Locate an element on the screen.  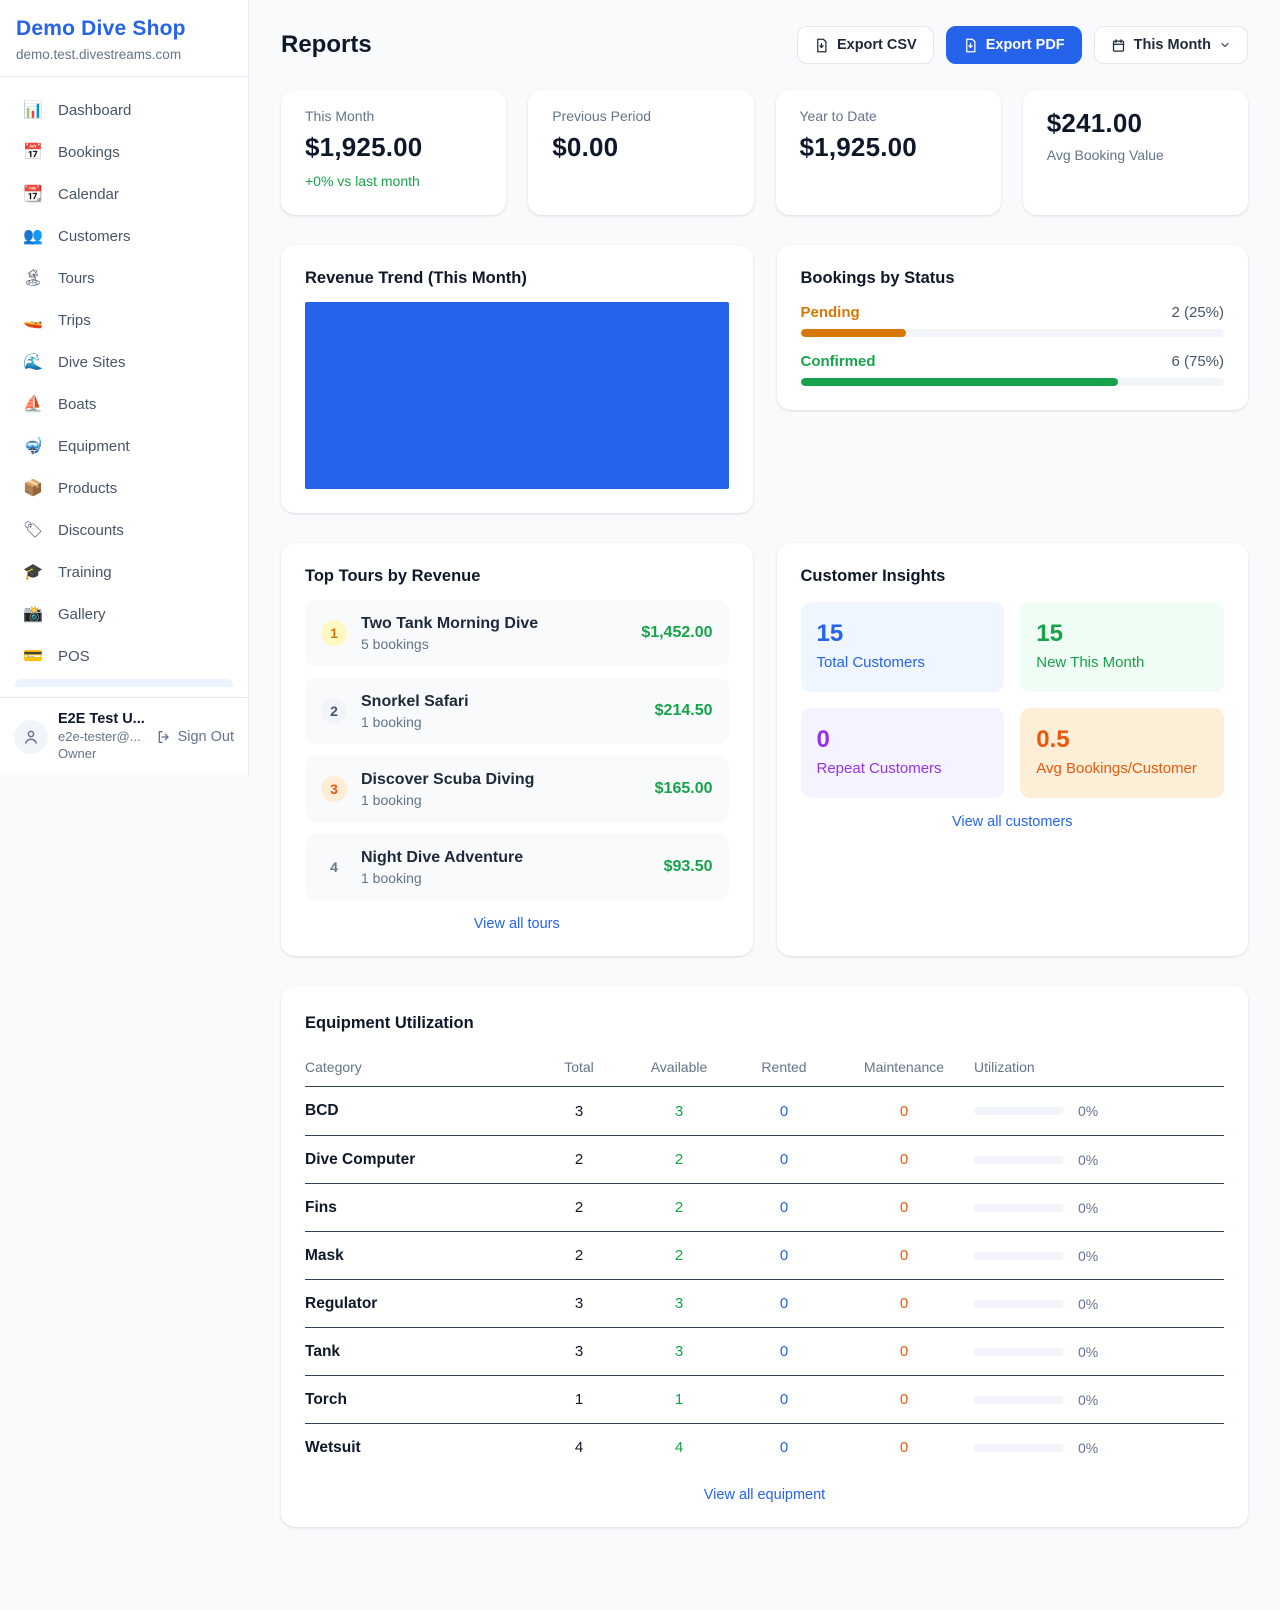
sidebar-item-trips: 🚤 Trips is located at coordinates (124, 320).